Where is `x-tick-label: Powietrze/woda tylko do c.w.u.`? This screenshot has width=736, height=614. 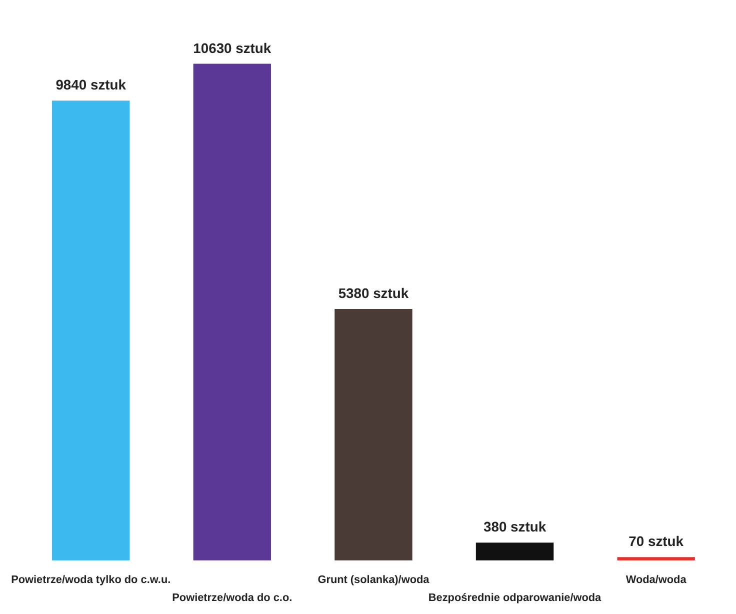 x-tick-label: Powietrze/woda tylko do c.w.u. is located at coordinates (91, 580).